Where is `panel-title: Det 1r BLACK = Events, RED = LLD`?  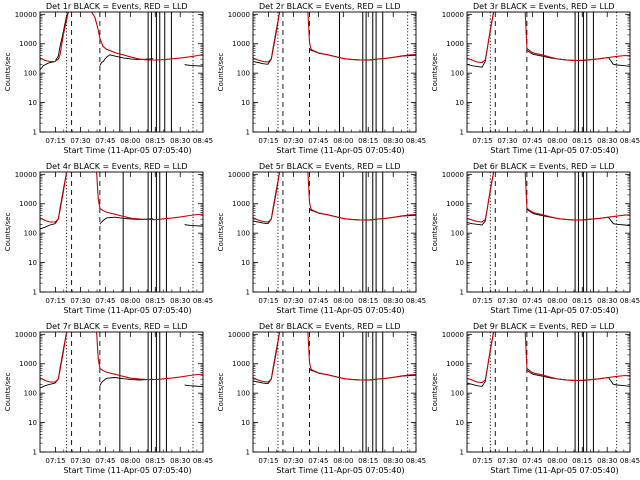
panel-title: Det 1r BLACK = Events, RED = LLD is located at coordinates (117, 6).